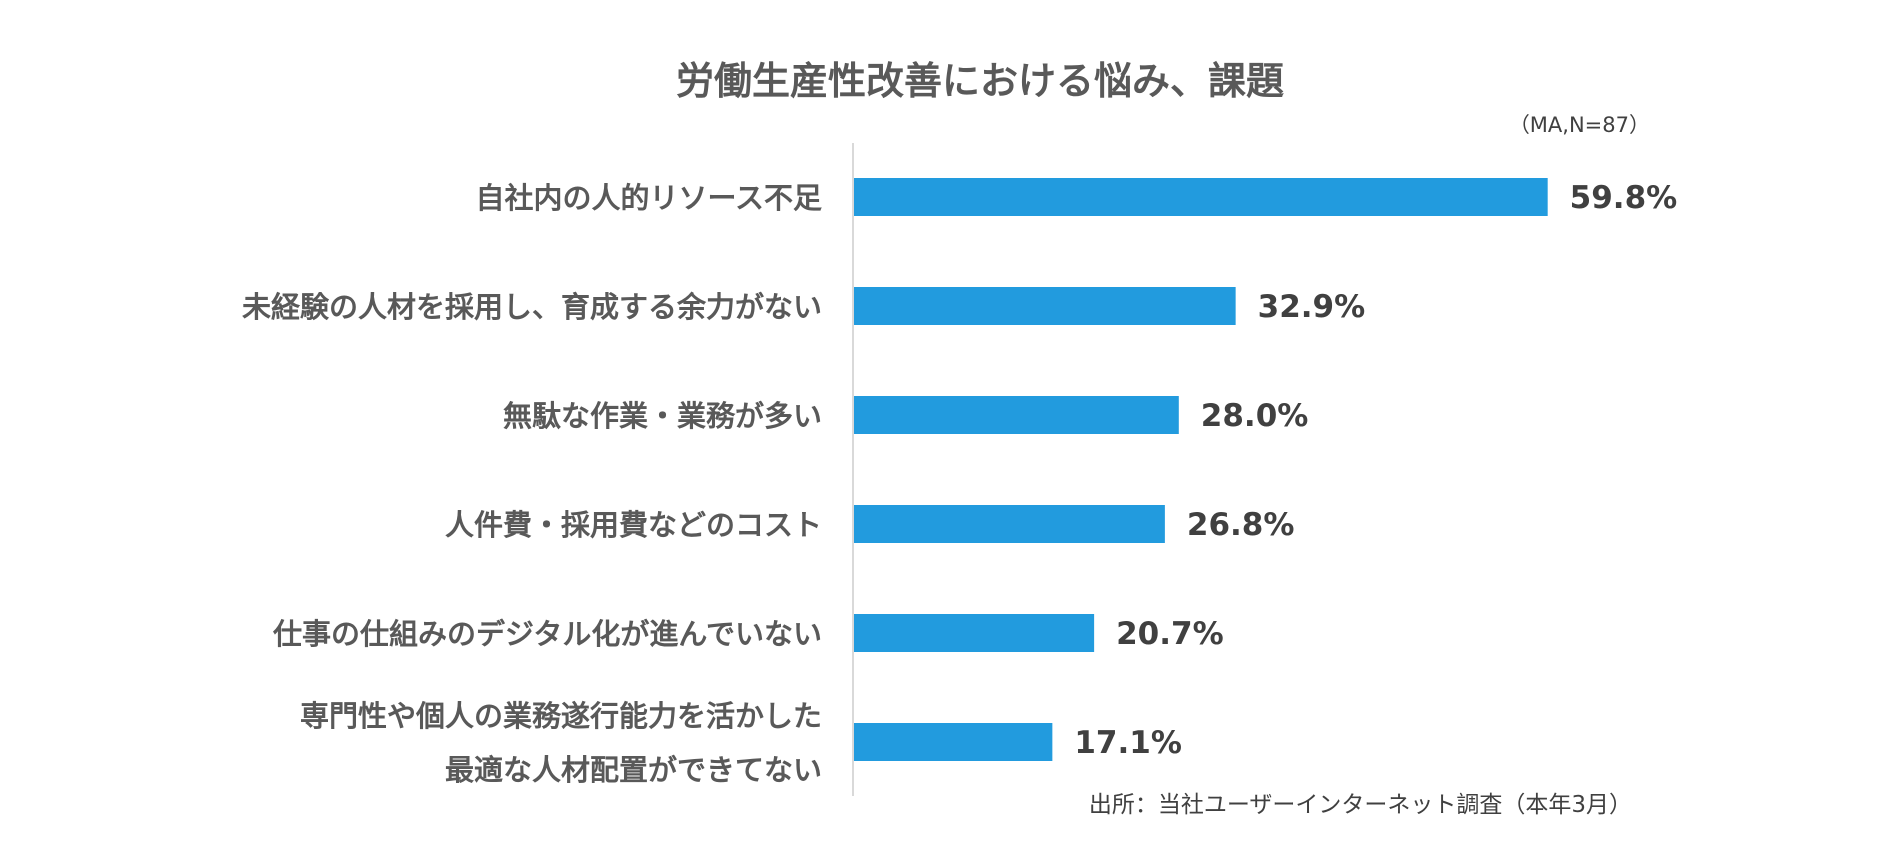 The image size is (1900, 861). I want to click on value-label-2: 32.9%, so click(1312, 307).